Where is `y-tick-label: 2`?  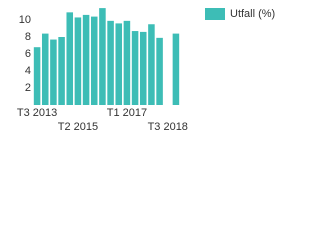
y-tick-label: 2 is located at coordinates (28, 88).